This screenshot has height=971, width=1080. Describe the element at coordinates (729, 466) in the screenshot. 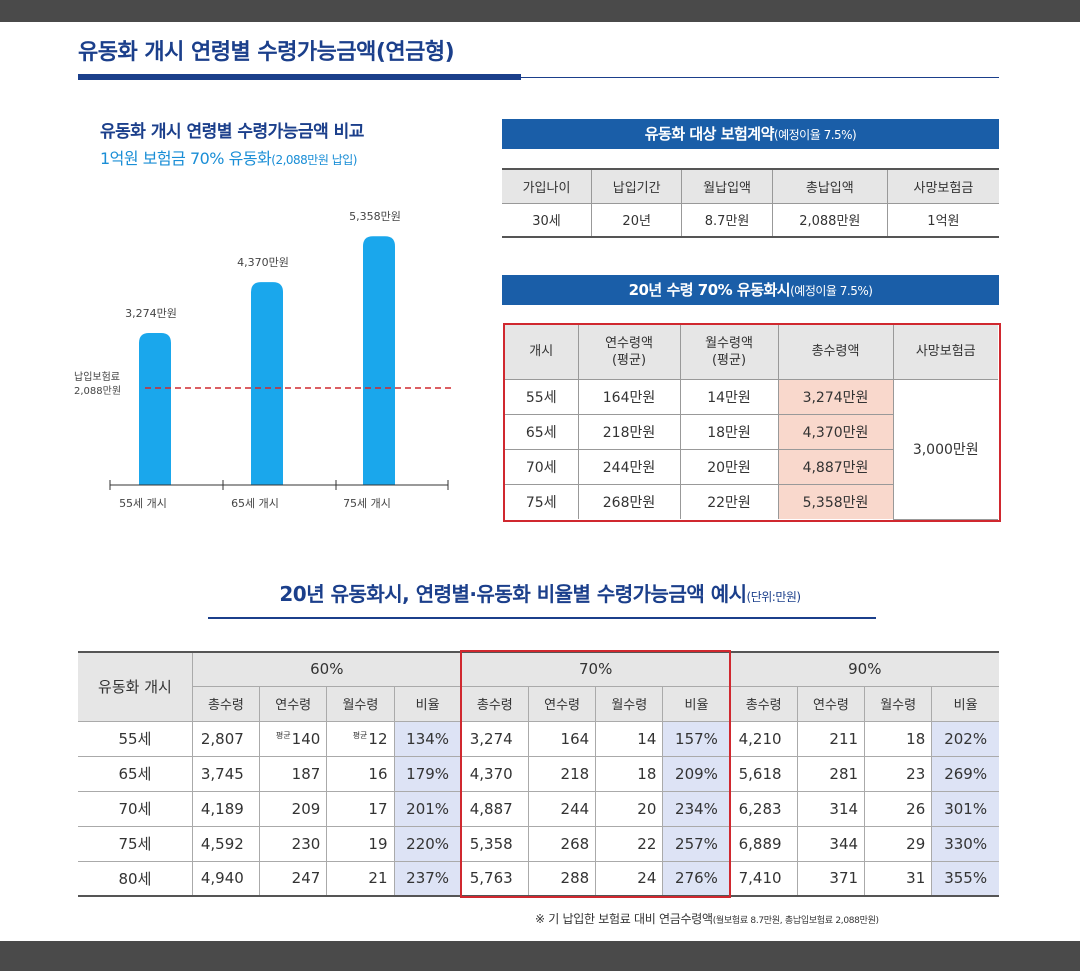

I see `table-cell: 20만원` at that location.